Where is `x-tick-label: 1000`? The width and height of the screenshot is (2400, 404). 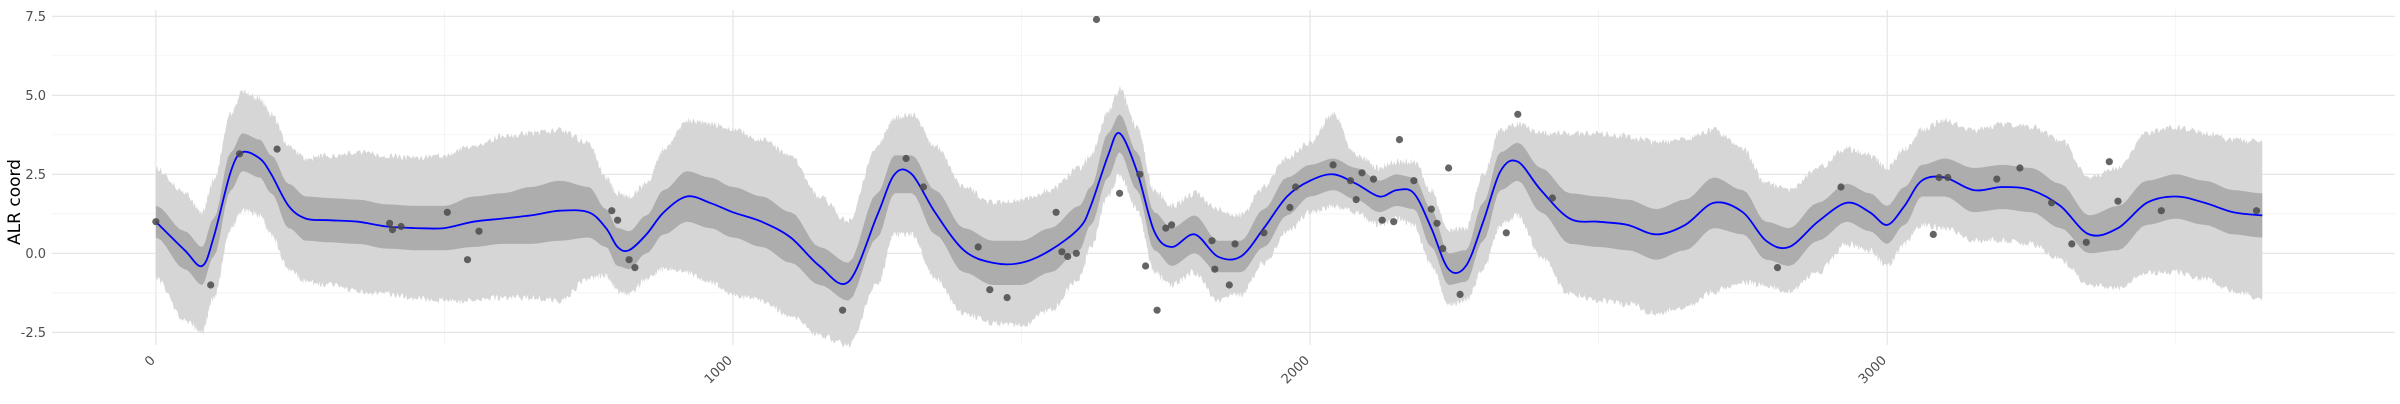
x-tick-label: 1000 is located at coordinates (719, 370).